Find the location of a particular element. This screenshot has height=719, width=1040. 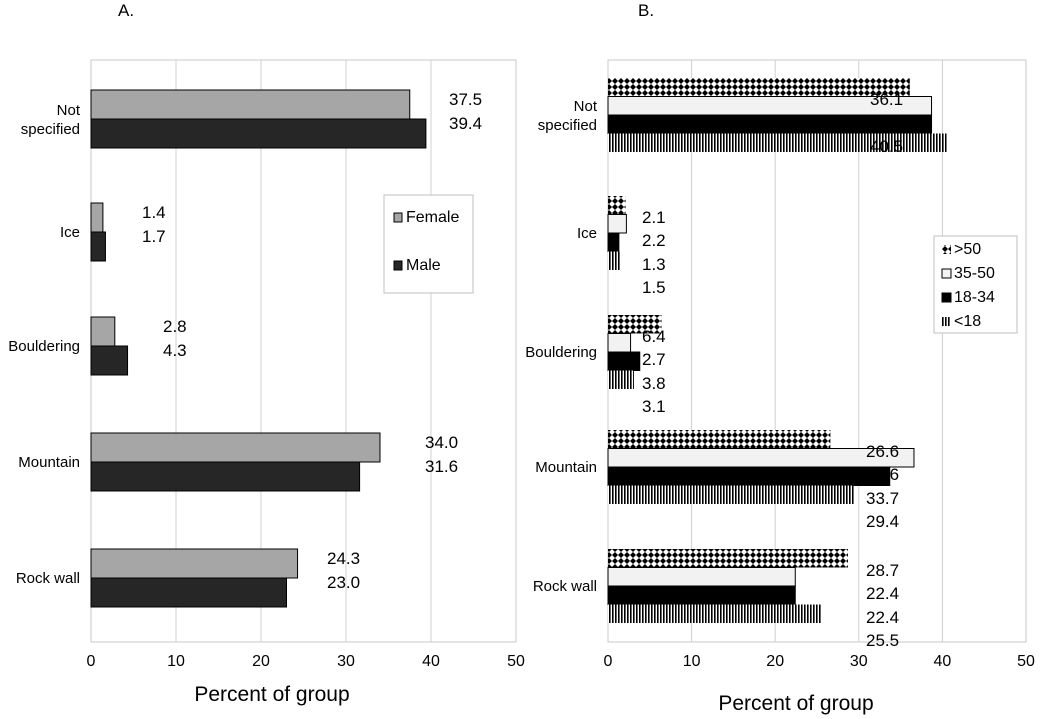

bar-female-mountain is located at coordinates (235, 447).